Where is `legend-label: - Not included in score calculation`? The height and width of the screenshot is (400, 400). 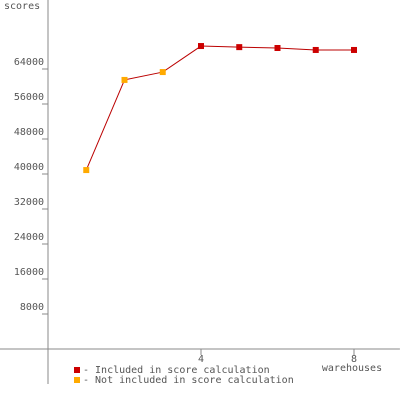
legend-label: - Not included in score calculation is located at coordinates (188, 380).